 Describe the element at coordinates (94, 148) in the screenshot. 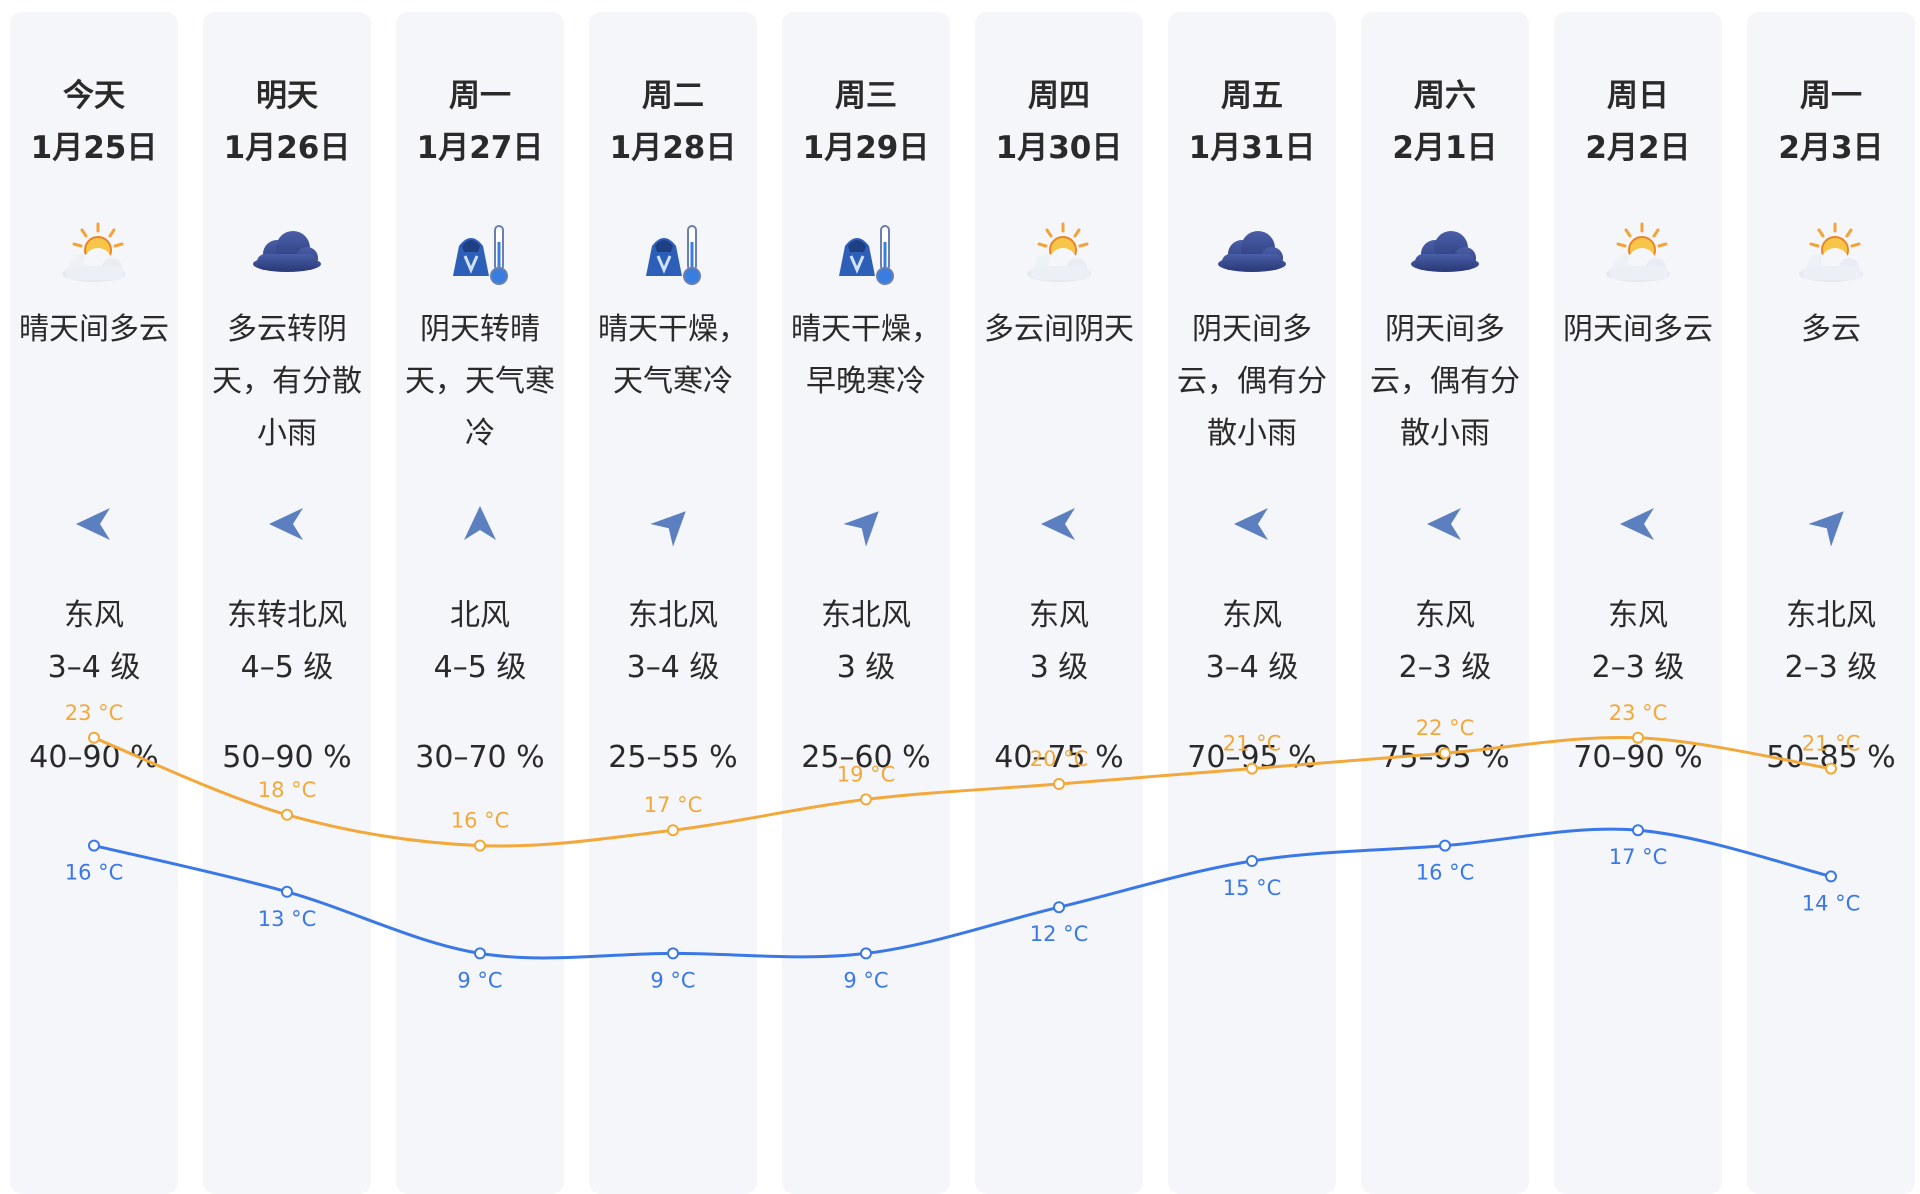

I see `day-date: 1月25日` at that location.